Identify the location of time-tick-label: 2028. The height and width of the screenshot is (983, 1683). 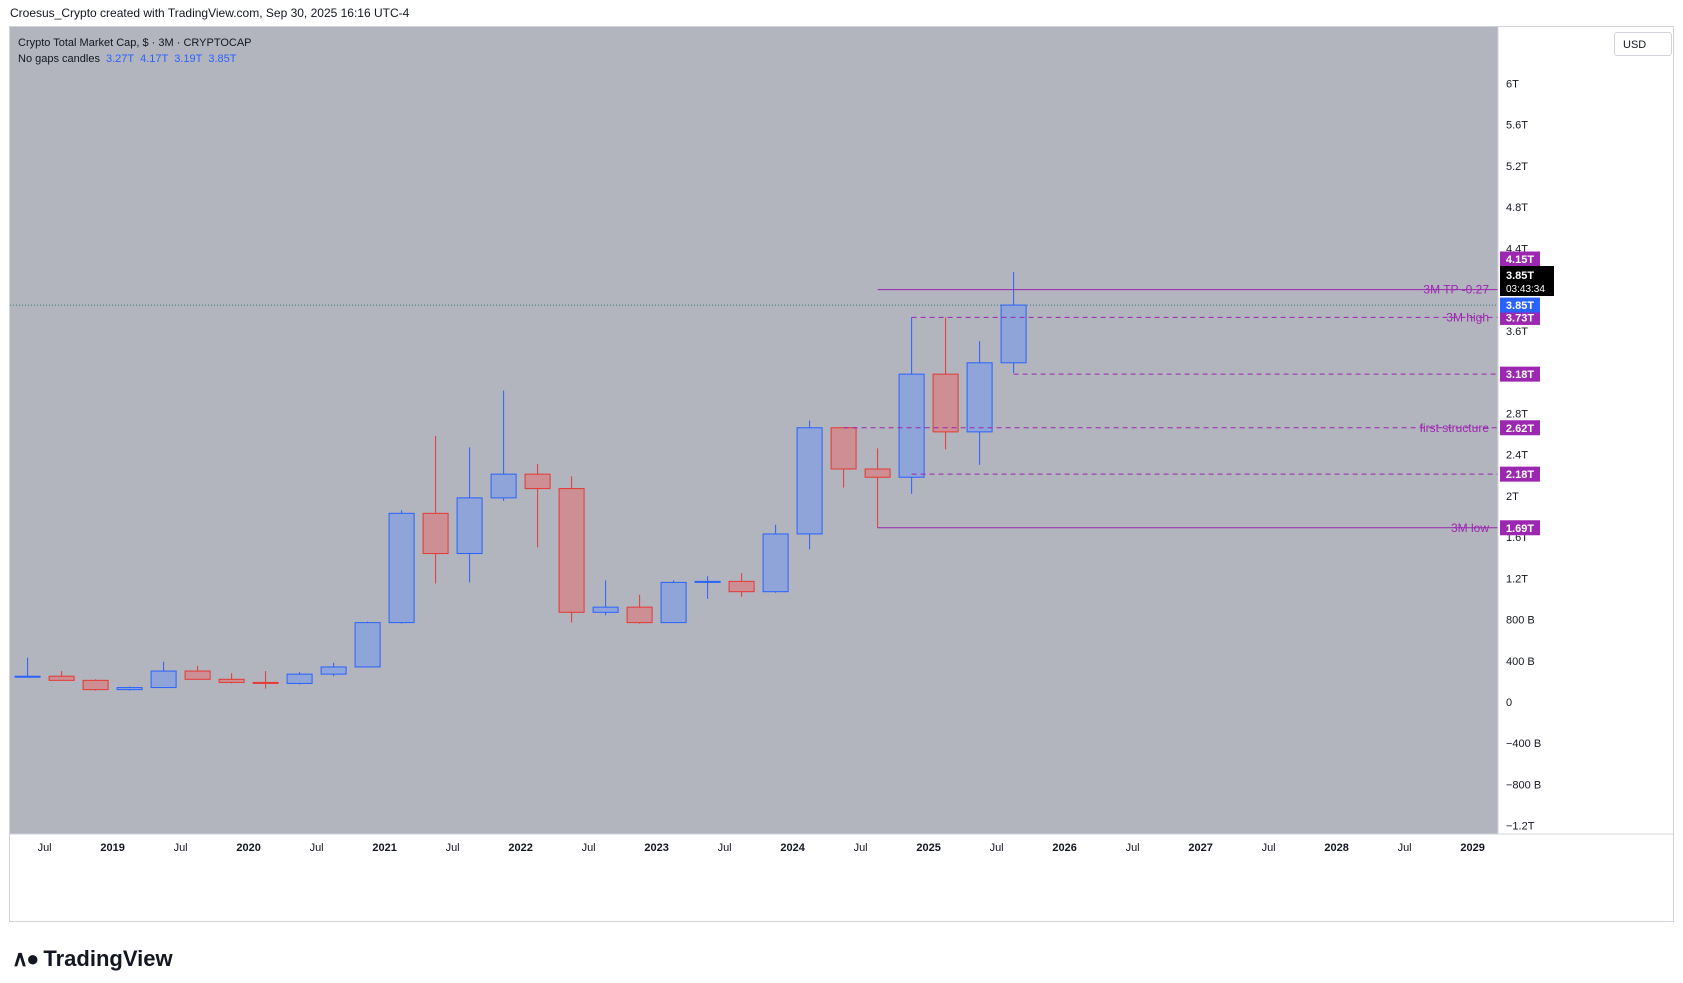
(1336, 848).